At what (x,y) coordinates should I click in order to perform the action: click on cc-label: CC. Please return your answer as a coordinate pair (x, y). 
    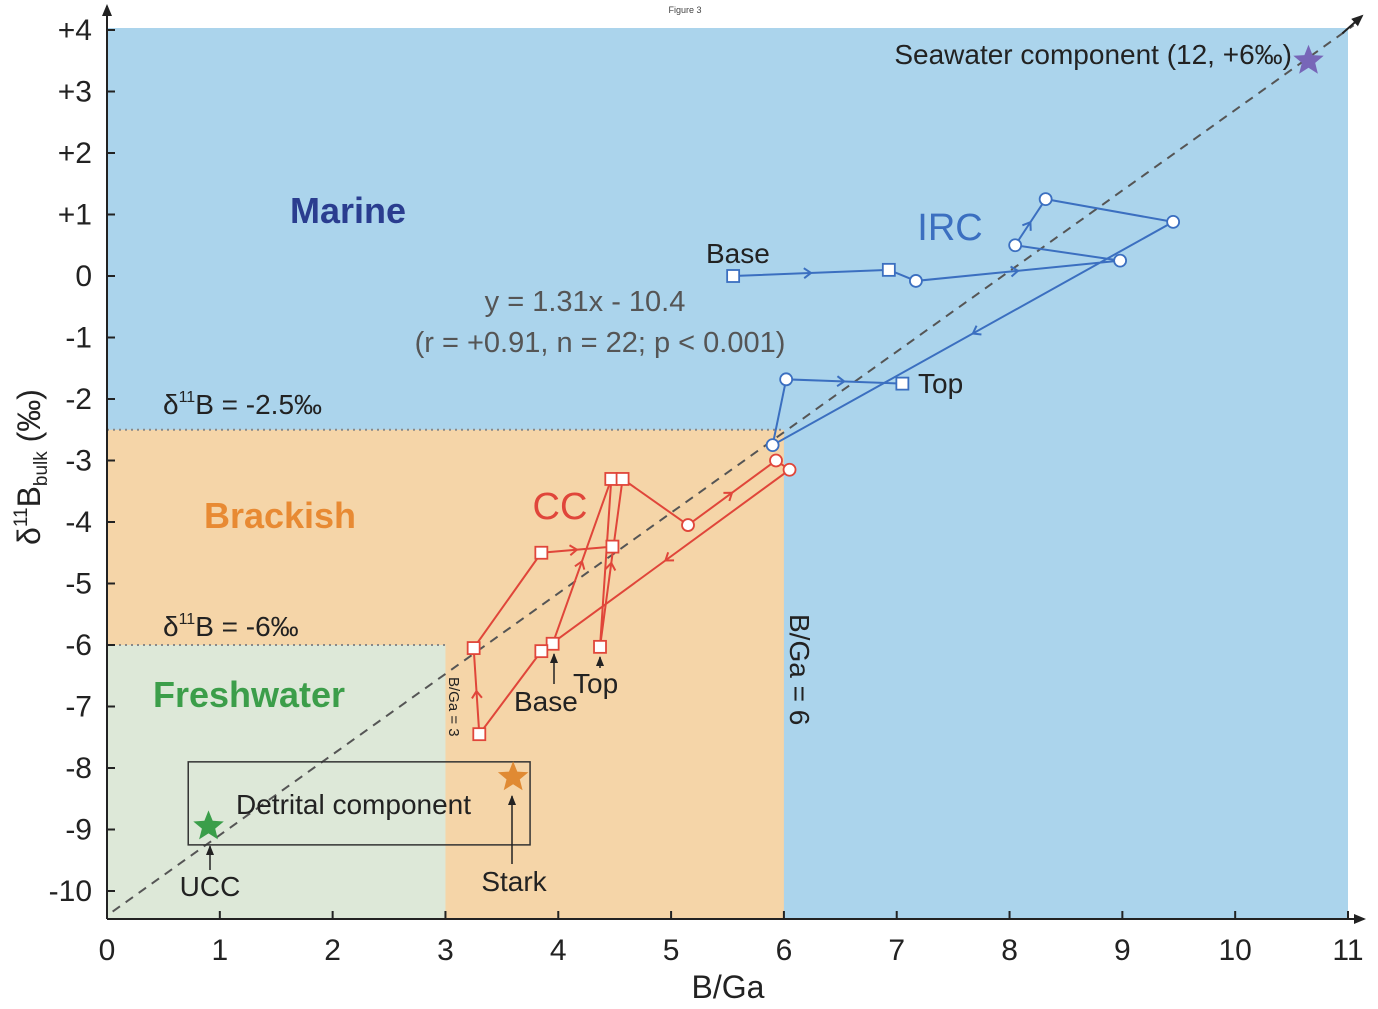
    Looking at the image, I should click on (560, 507).